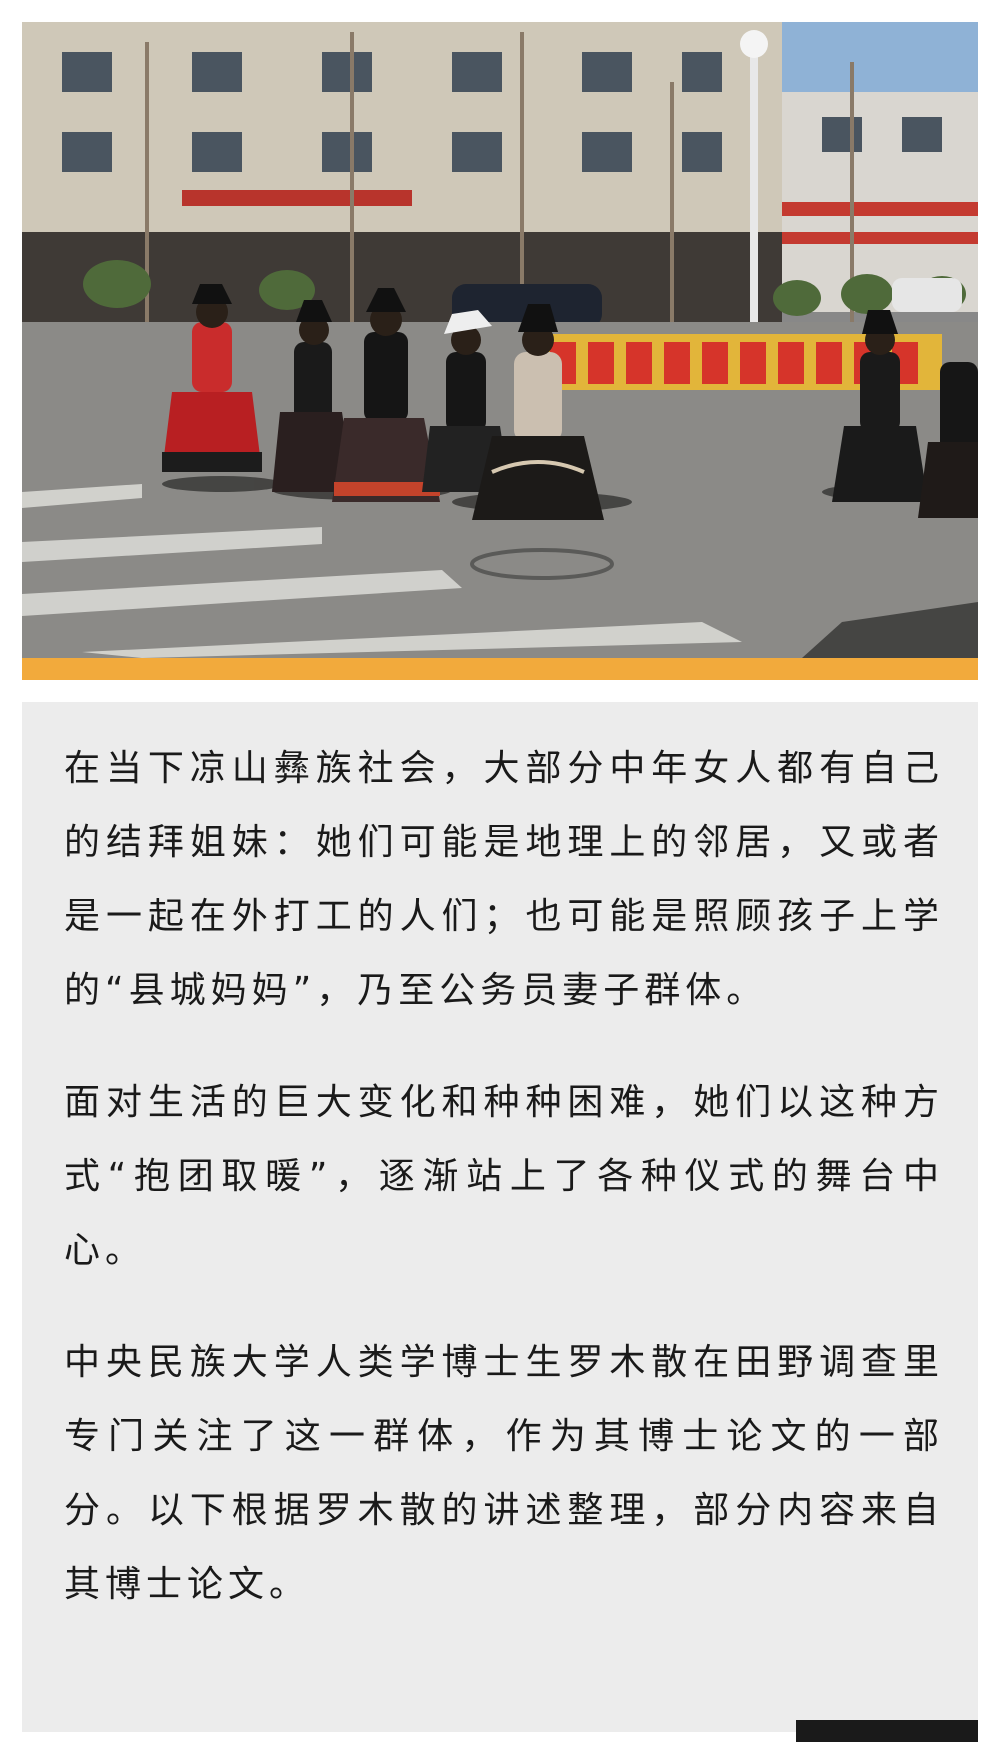 Image resolution: width=1000 pixels, height=1761 pixels. Describe the element at coordinates (500, 669) in the screenshot. I see `accent-bar` at that location.